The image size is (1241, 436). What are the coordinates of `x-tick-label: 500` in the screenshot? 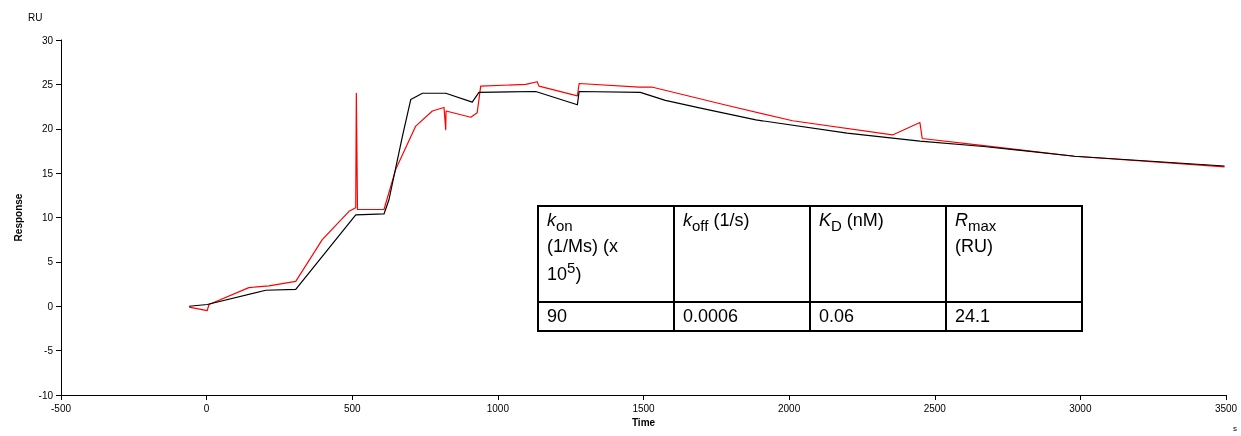 It's located at (352, 408).